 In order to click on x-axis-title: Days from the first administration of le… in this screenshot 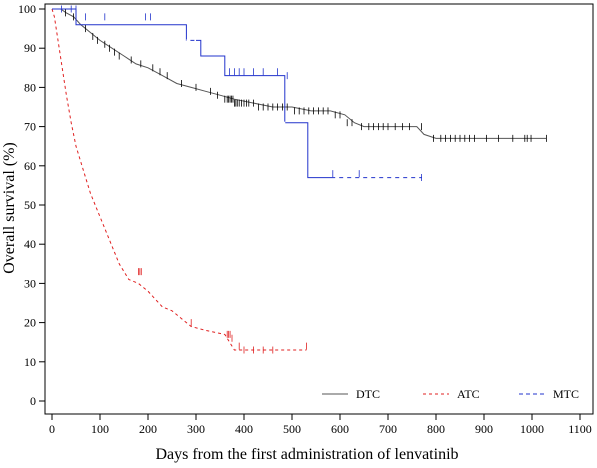, I will do `click(306, 454)`.